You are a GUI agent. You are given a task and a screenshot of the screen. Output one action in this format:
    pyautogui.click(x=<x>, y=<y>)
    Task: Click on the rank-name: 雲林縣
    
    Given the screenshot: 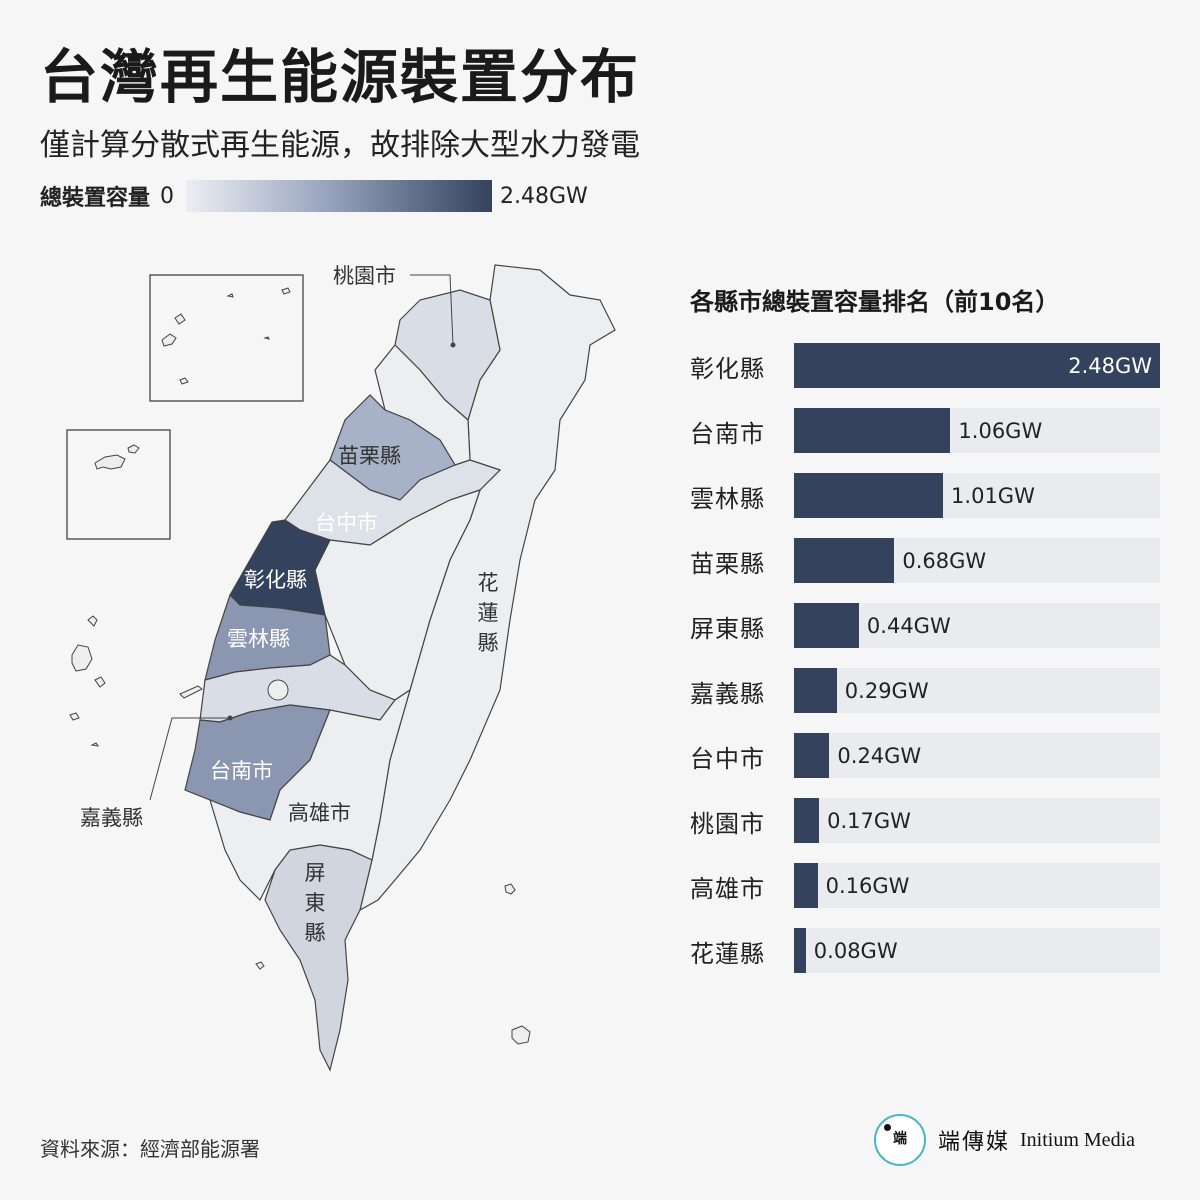 What is the action you would take?
    pyautogui.click(x=727, y=499)
    